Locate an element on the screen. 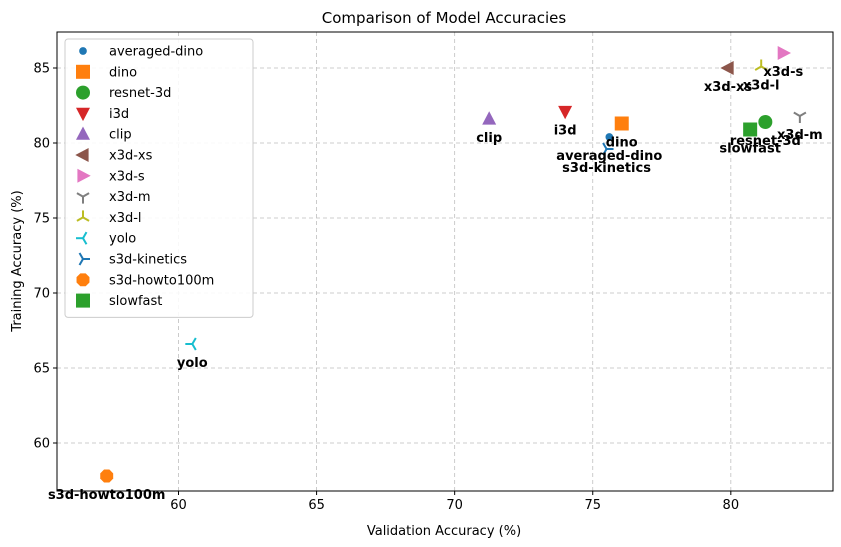 Image resolution: width=841 pixels, height=547 pixels. point-clip is located at coordinates (489, 118).